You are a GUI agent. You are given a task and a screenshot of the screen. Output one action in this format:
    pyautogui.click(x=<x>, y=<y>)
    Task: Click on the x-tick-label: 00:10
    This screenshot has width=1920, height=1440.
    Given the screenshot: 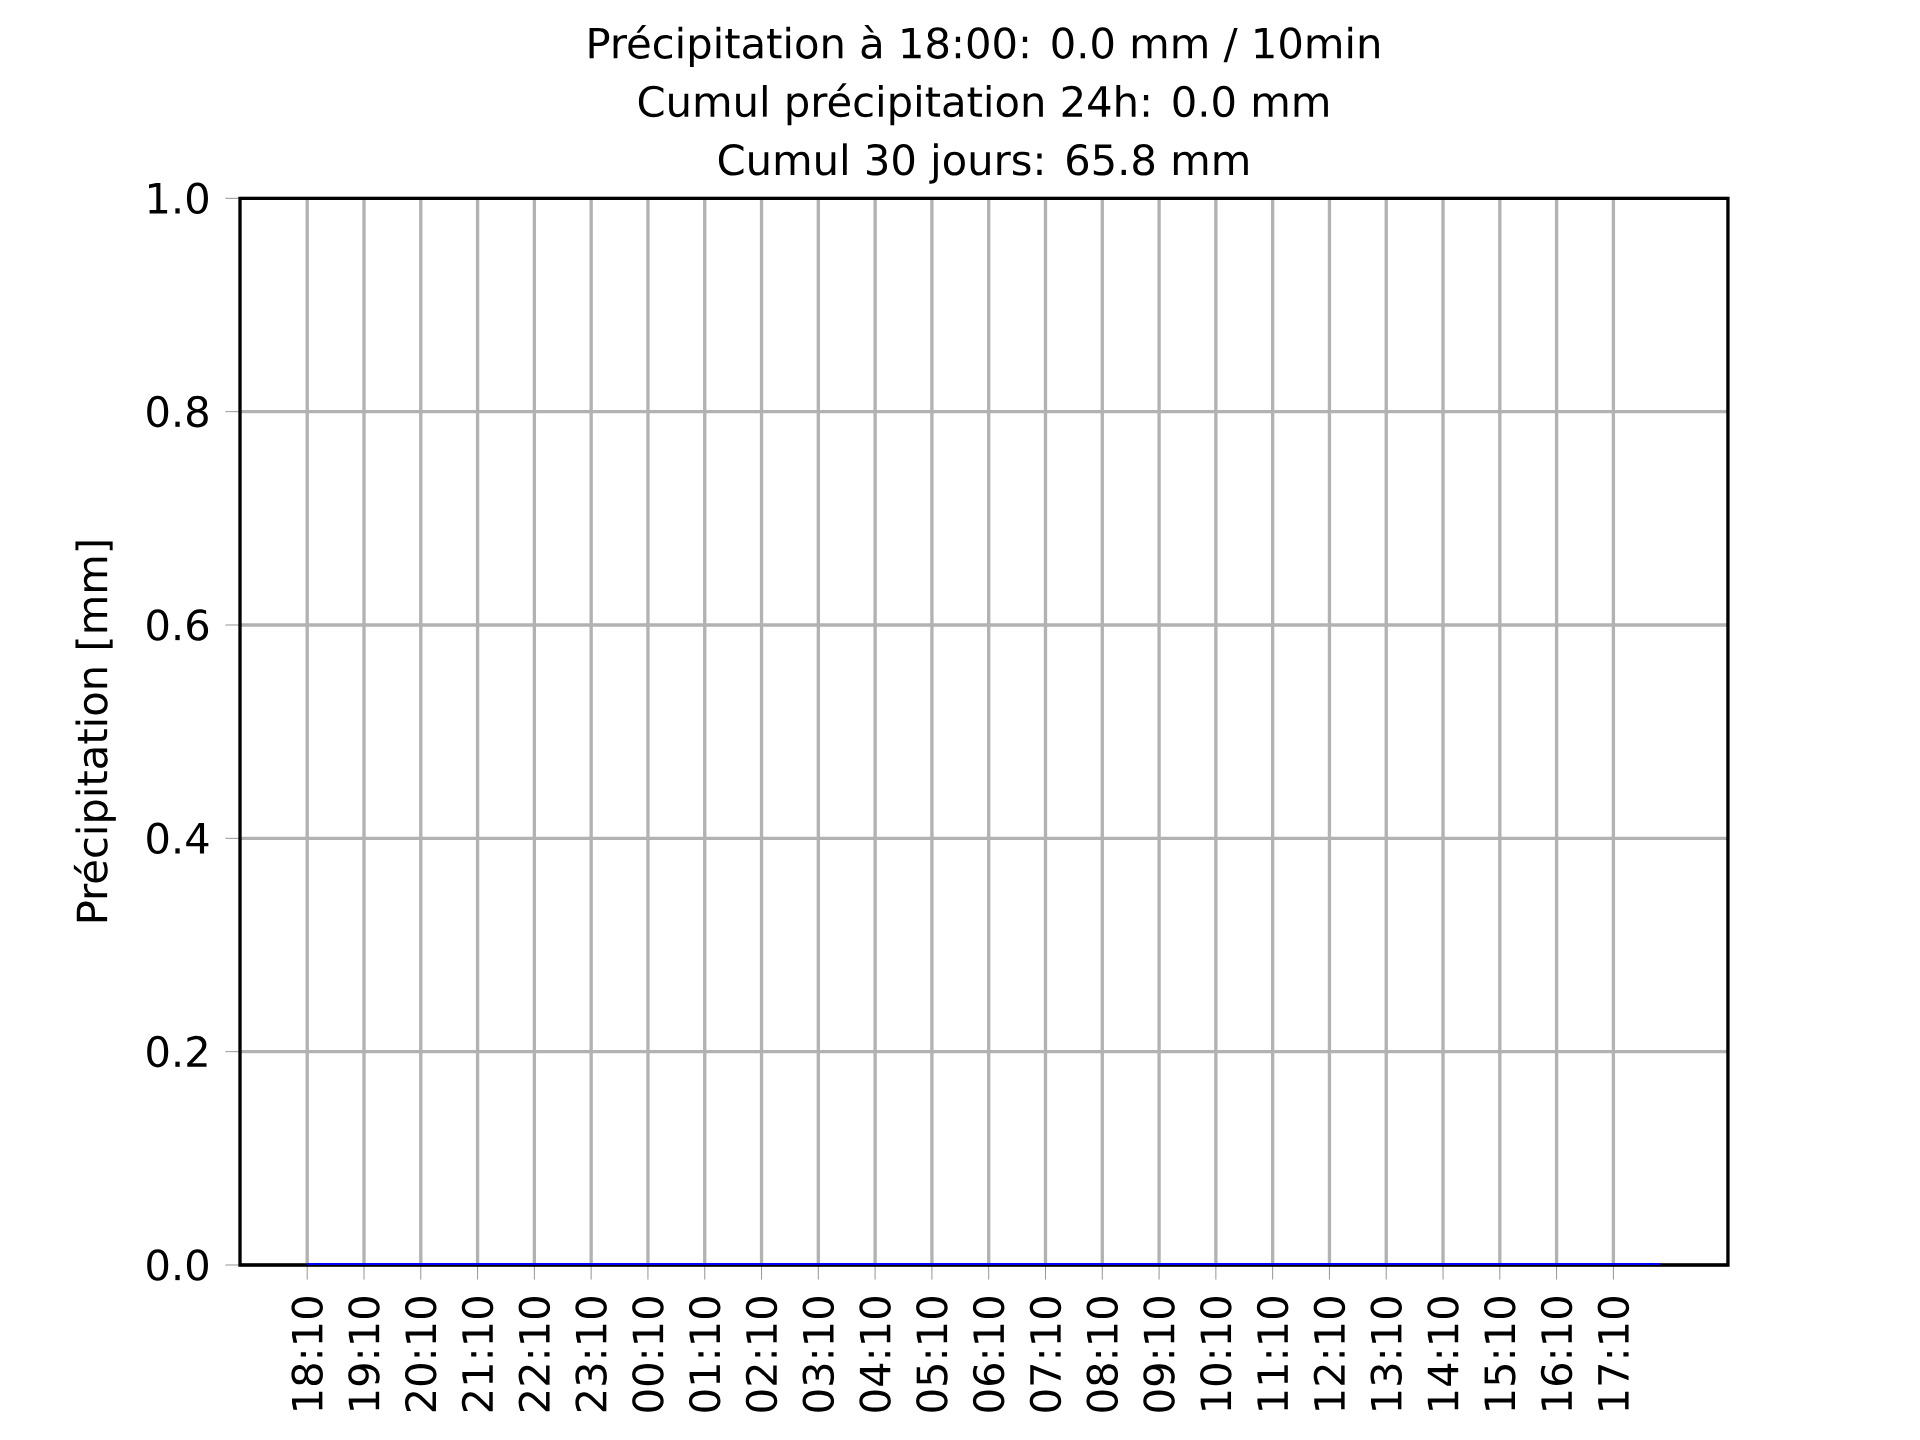 What is the action you would take?
    pyautogui.click(x=648, y=1354)
    